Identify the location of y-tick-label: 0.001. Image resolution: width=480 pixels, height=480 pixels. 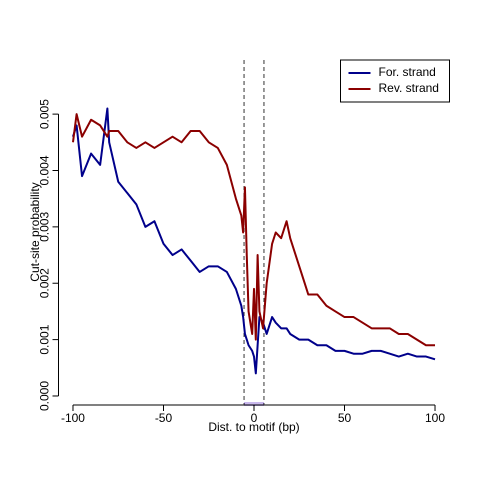
(45, 339).